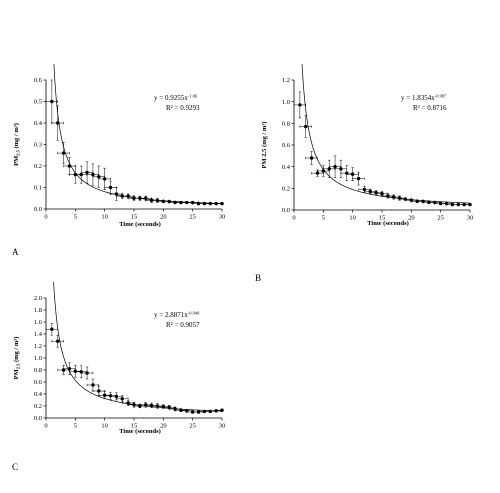  Describe the element at coordinates (15, 467) in the screenshot. I see `panel-label: C` at that location.